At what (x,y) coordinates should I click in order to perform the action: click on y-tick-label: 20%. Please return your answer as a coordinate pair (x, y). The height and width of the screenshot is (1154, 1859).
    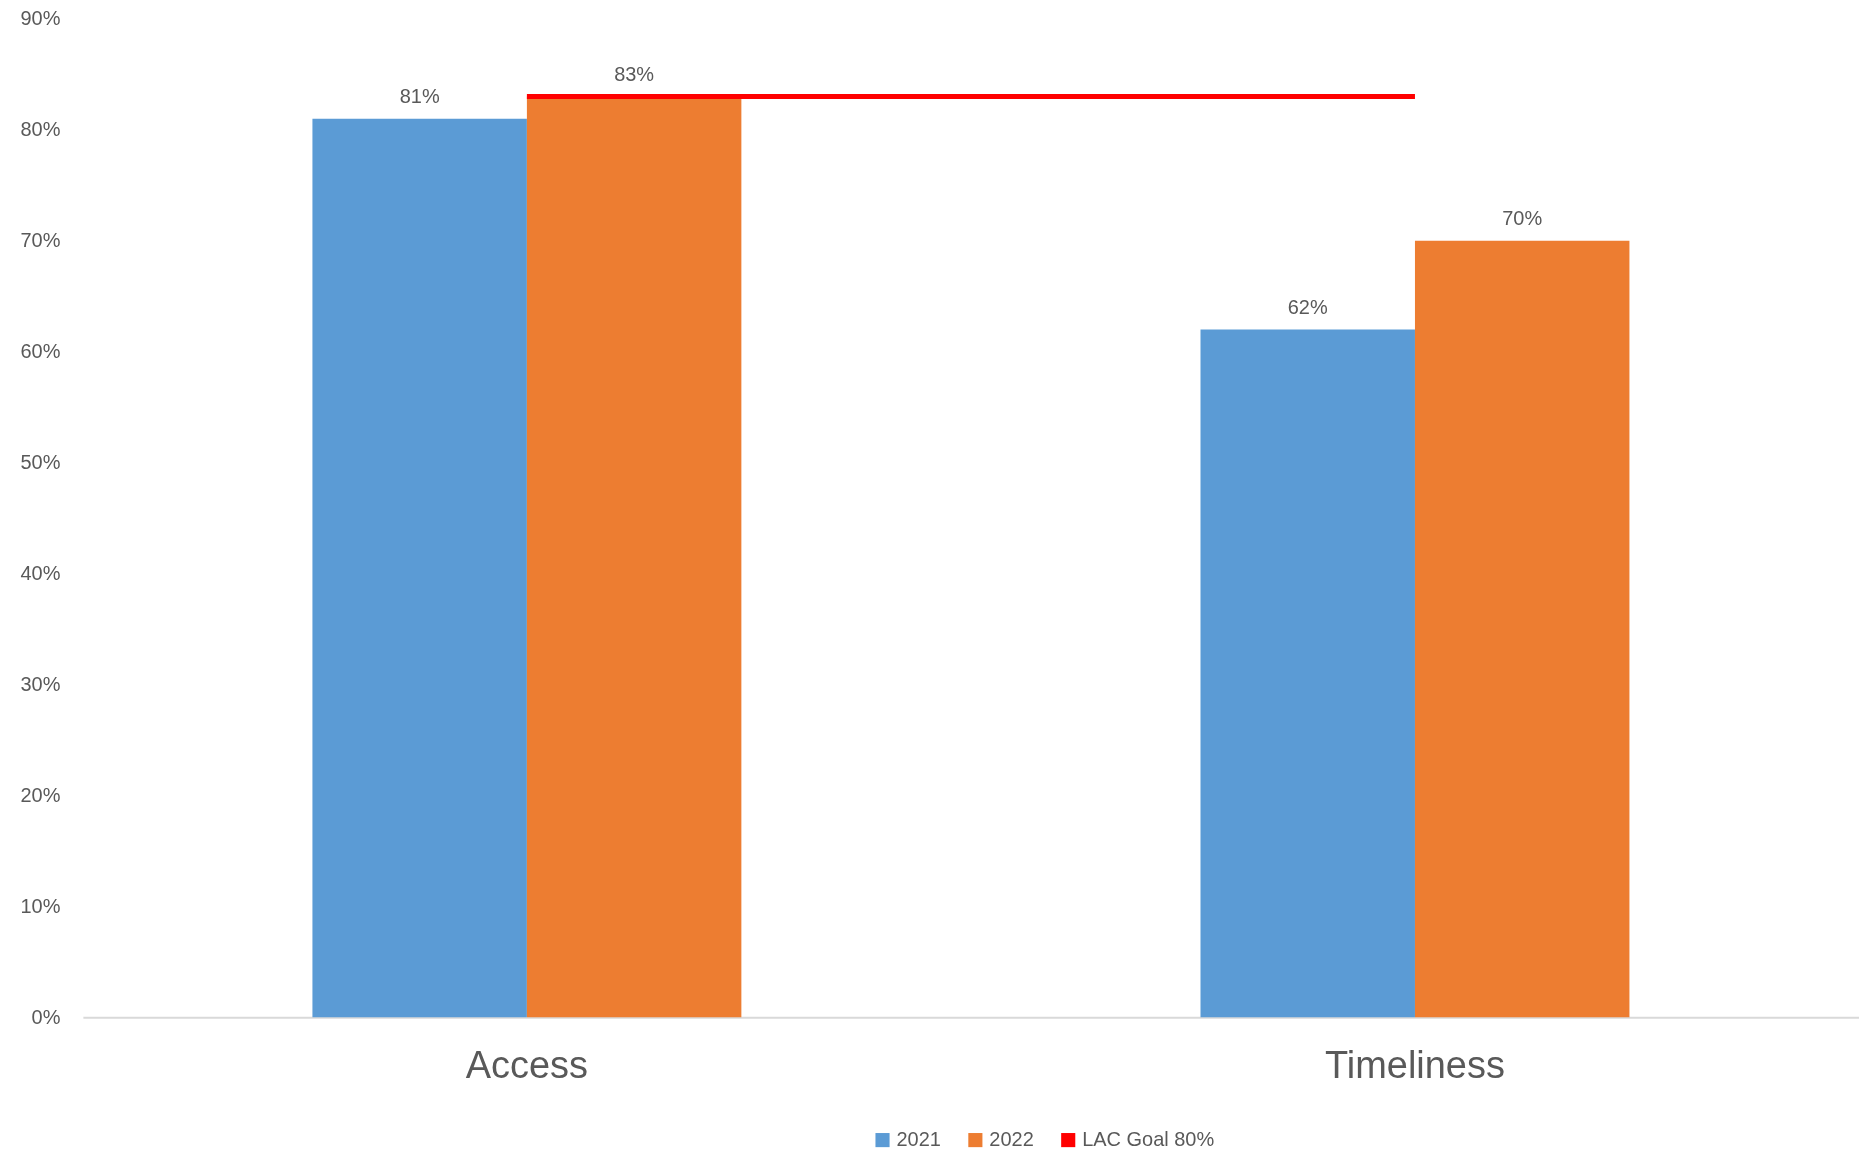
    Looking at the image, I should click on (40, 794).